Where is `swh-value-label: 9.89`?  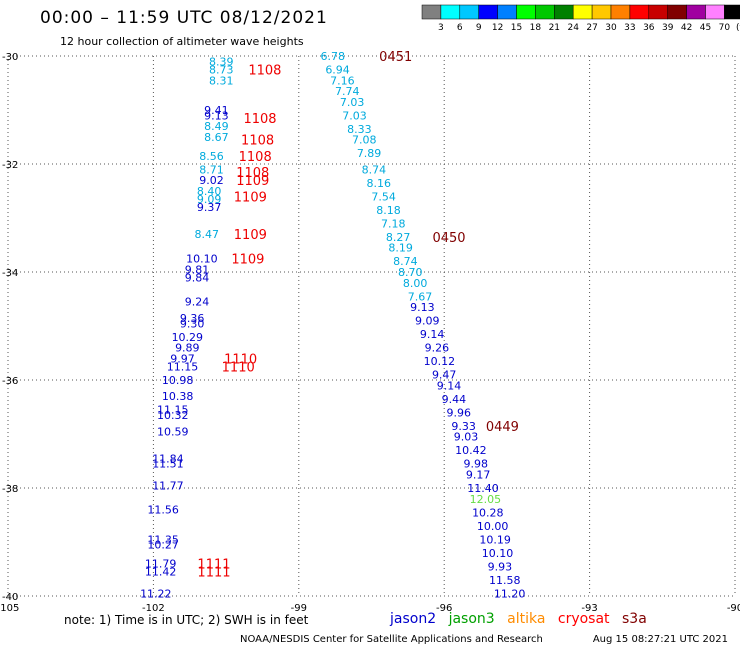 swh-value-label: 9.89 is located at coordinates (187, 348).